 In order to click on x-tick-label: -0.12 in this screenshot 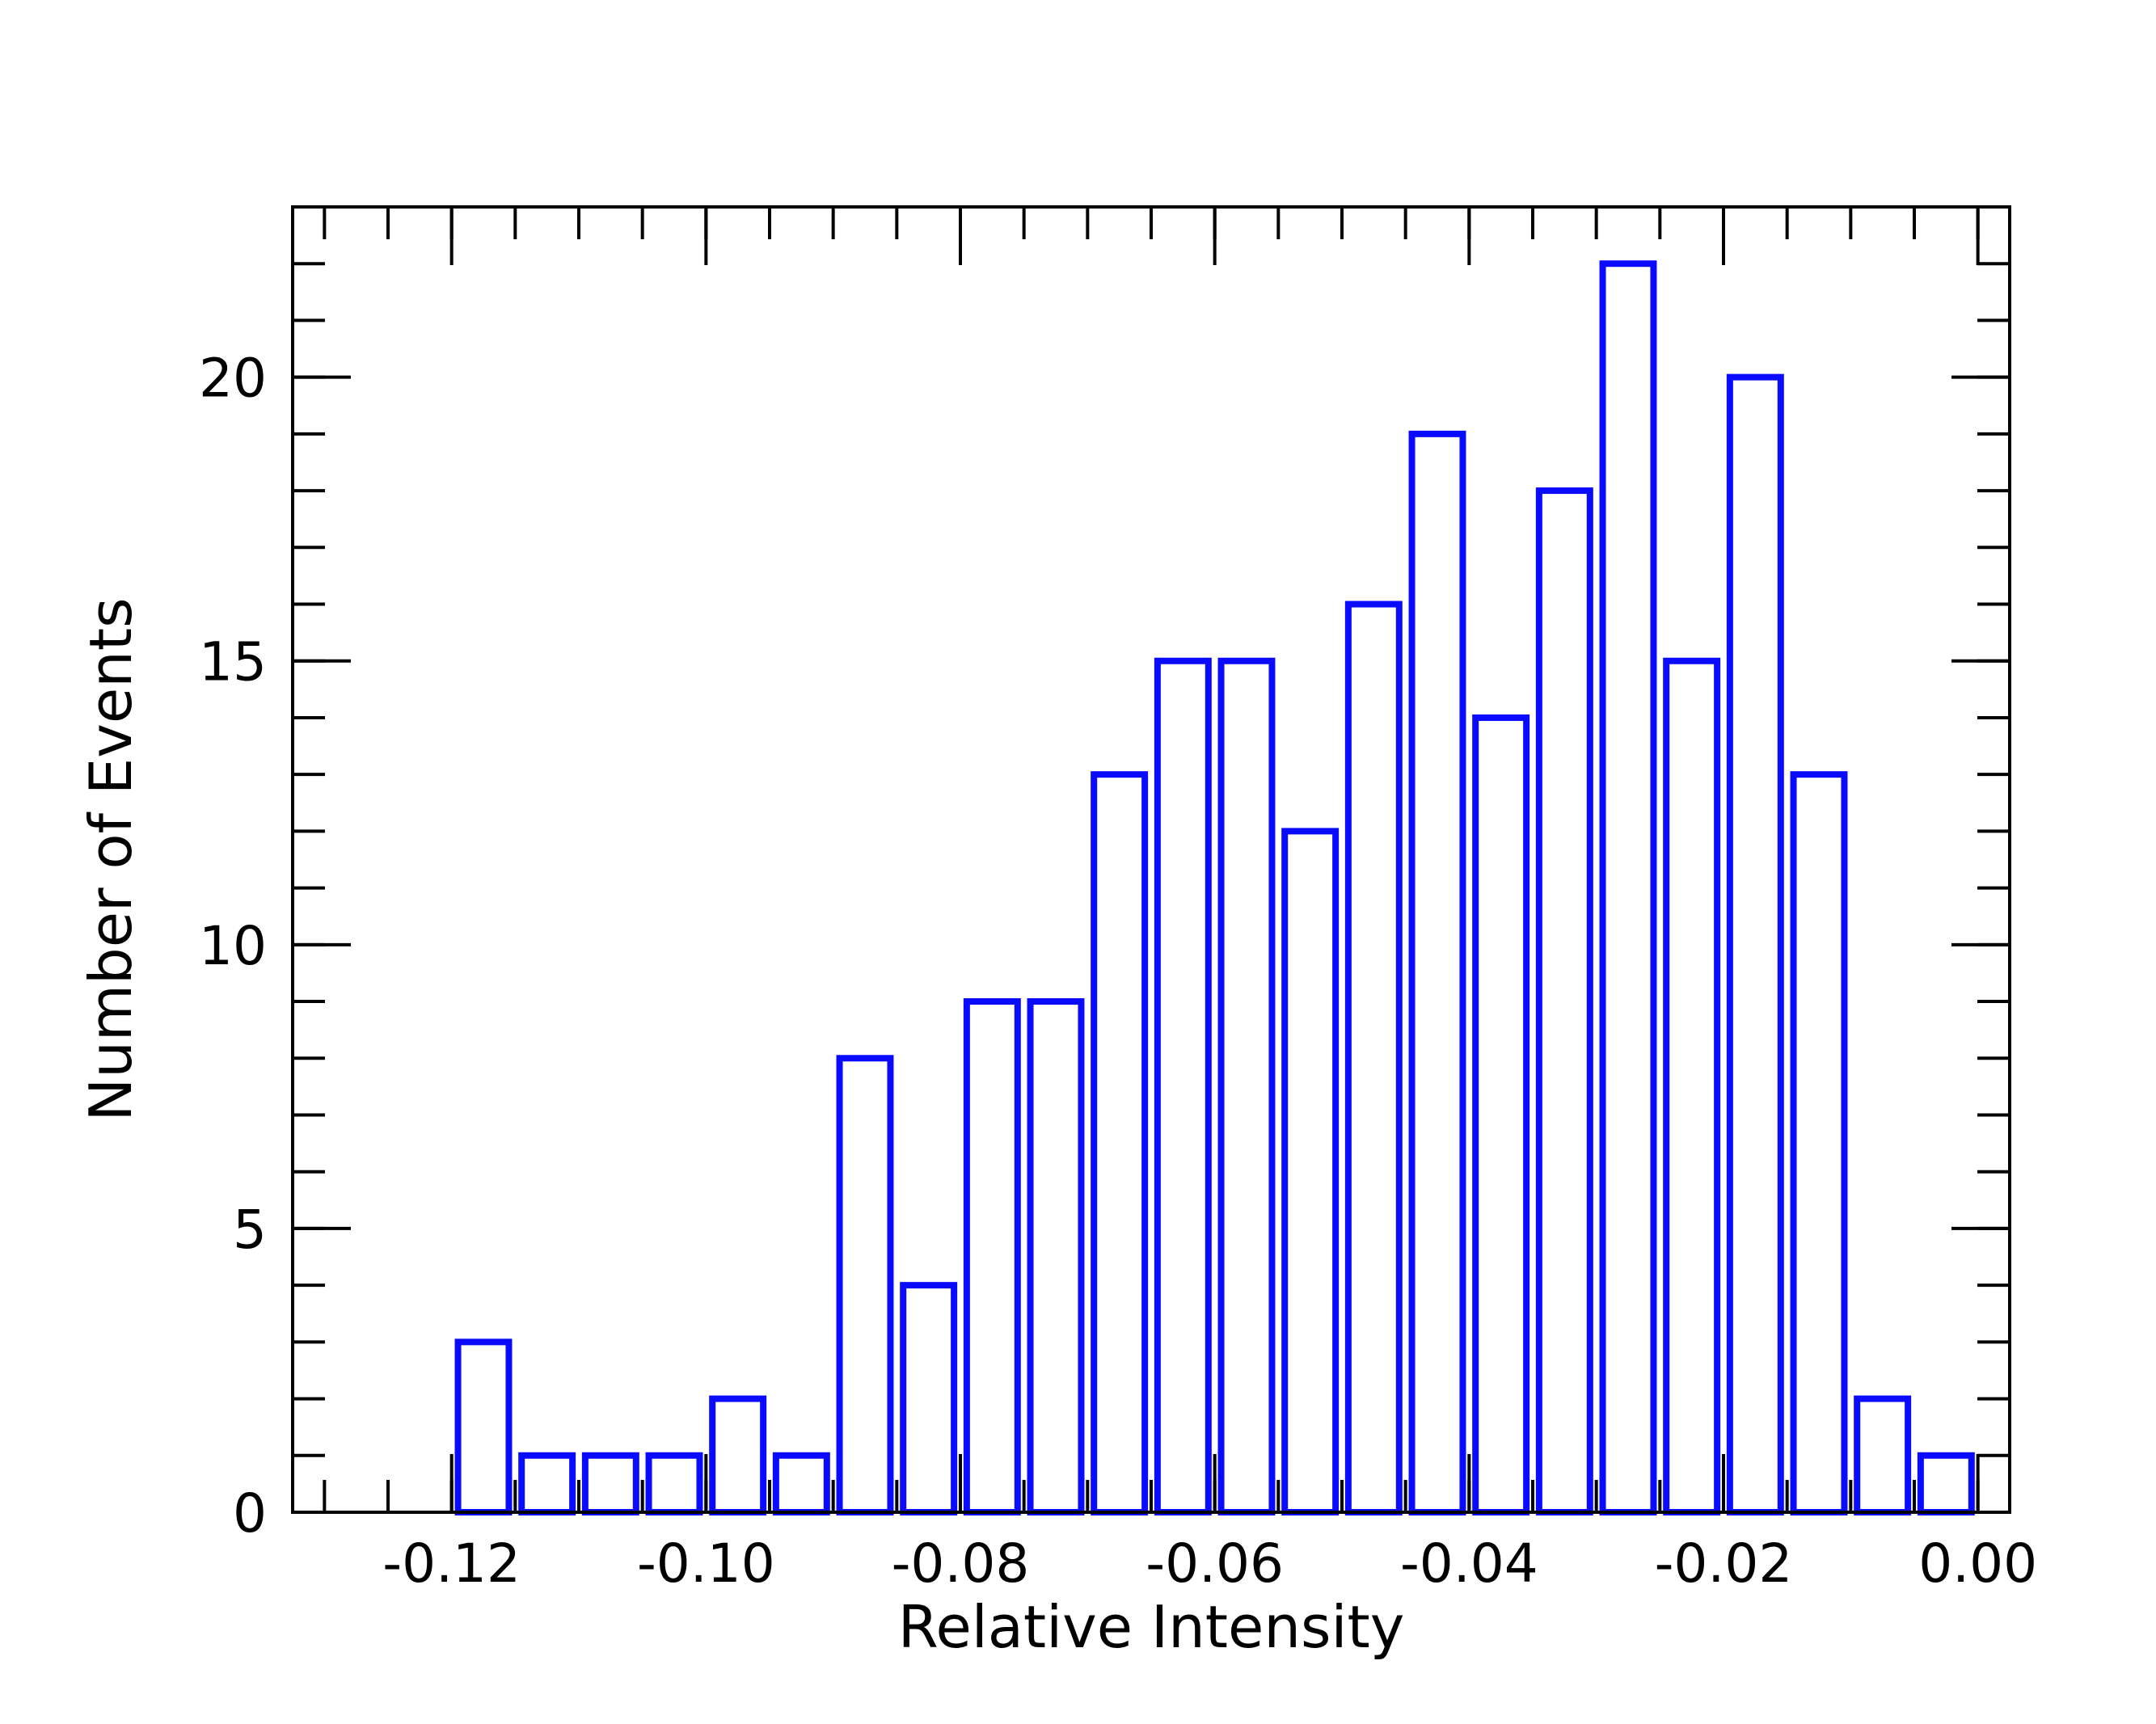, I will do `click(452, 1563)`.